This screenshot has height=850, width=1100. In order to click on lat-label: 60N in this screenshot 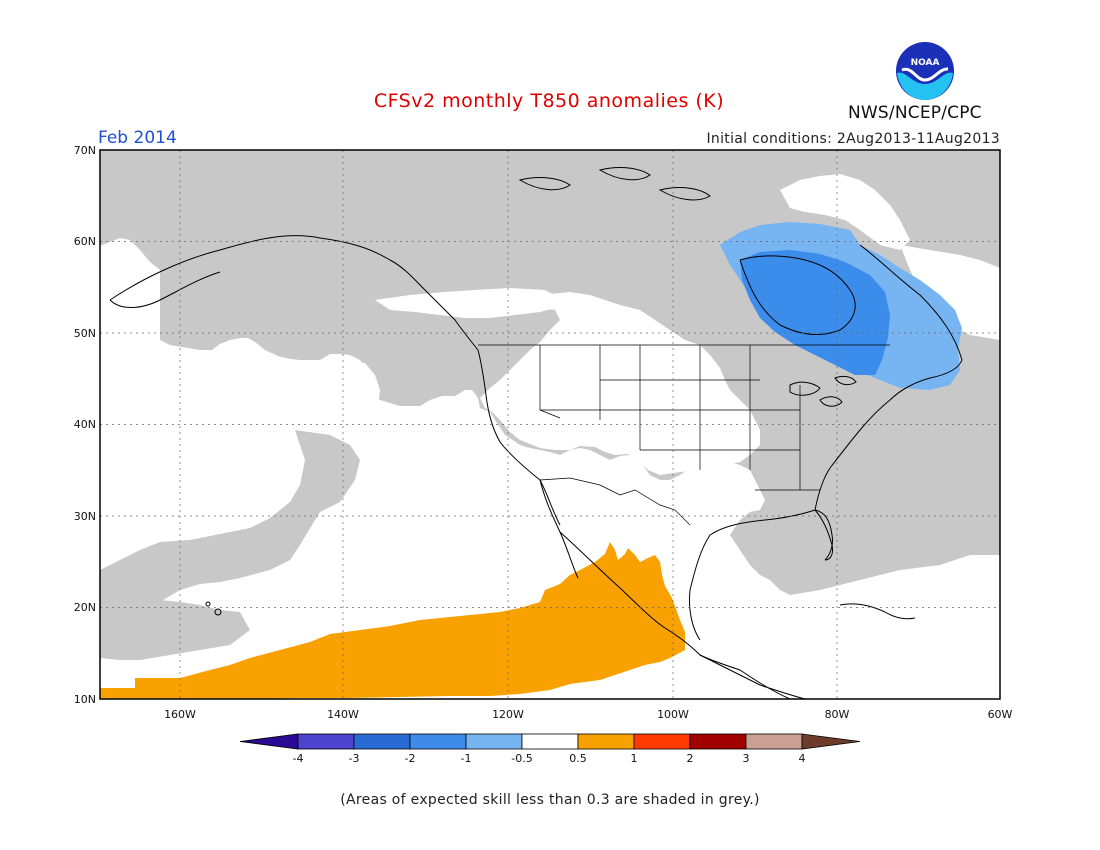, I will do `click(85, 241)`.